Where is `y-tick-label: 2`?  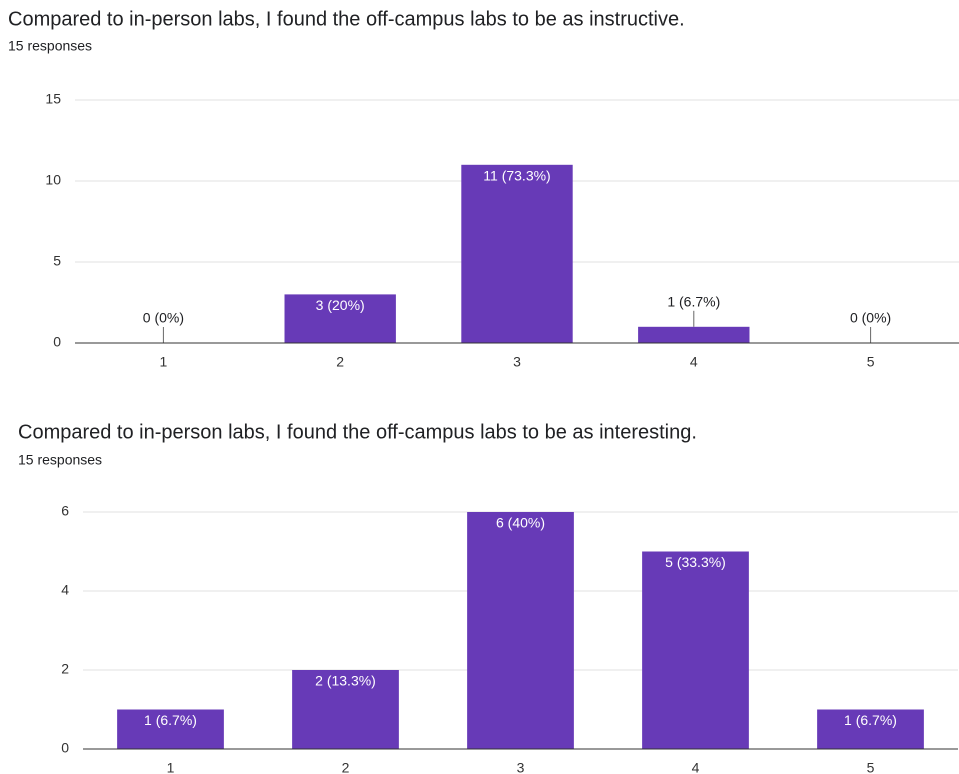 y-tick-label: 2 is located at coordinates (65, 669).